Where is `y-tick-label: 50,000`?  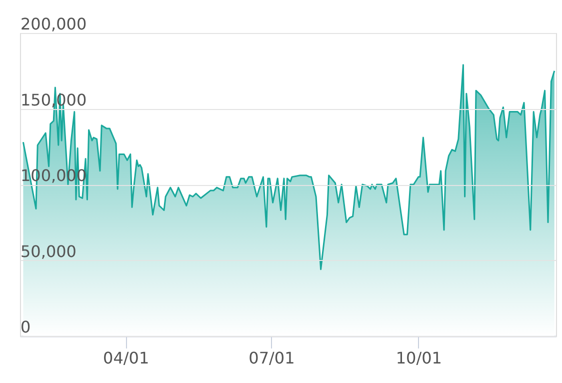 y-tick-label: 50,000 is located at coordinates (48, 251).